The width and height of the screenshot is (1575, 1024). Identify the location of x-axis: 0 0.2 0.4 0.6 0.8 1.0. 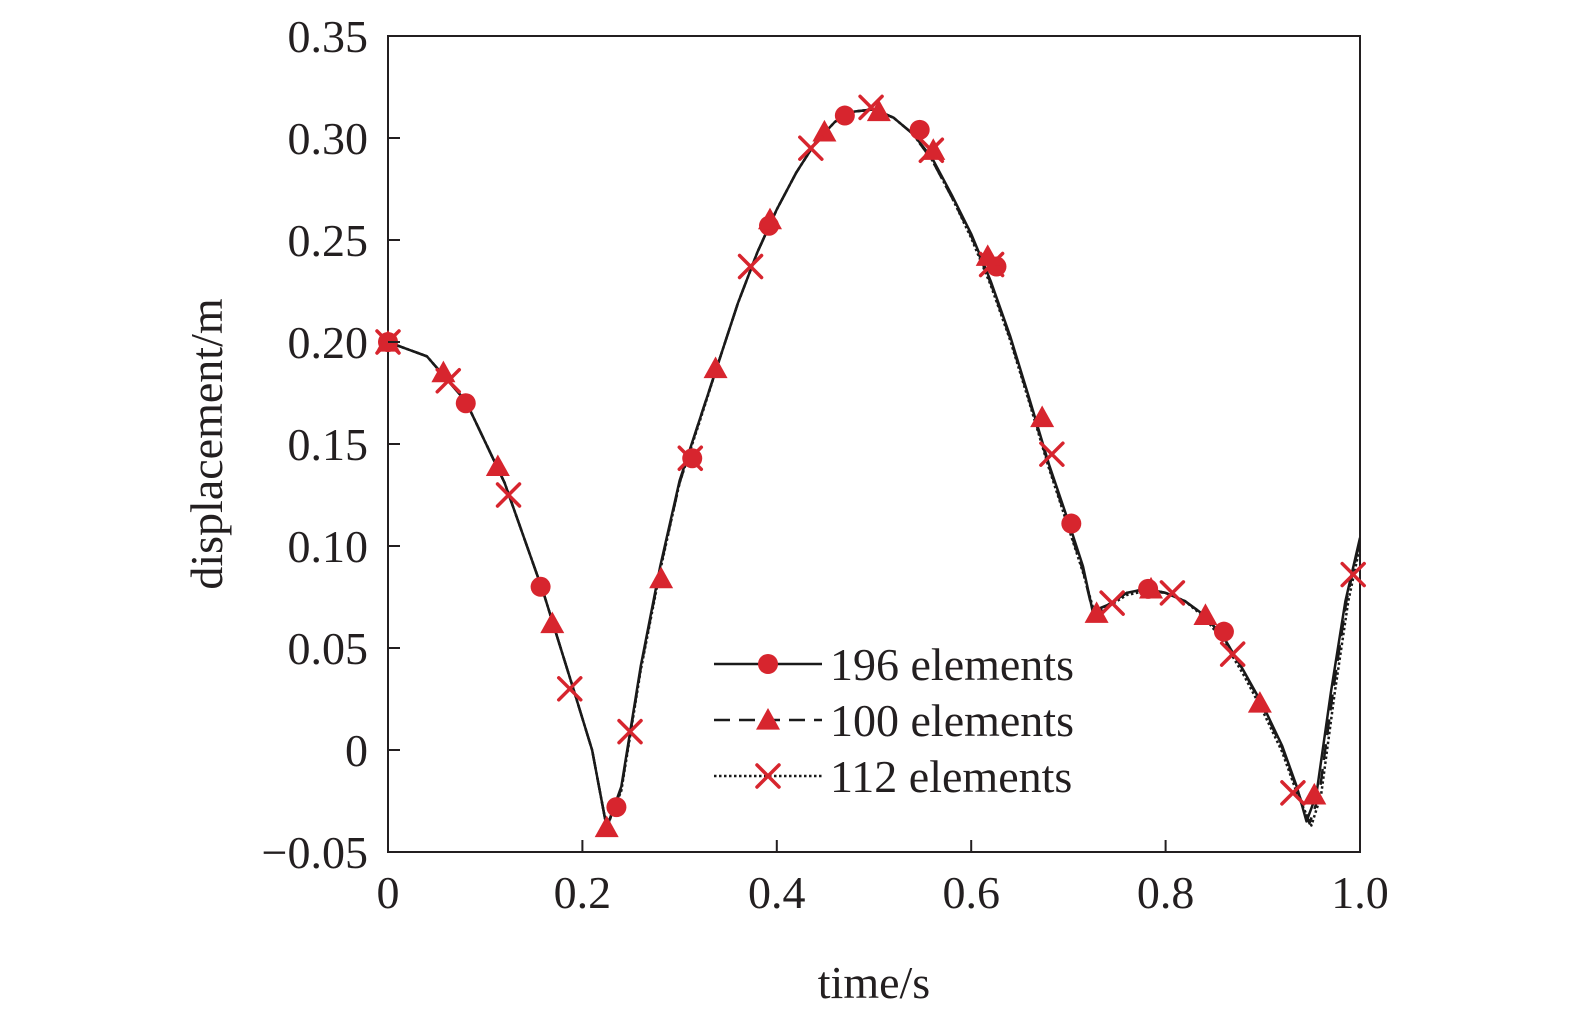
(883, 879).